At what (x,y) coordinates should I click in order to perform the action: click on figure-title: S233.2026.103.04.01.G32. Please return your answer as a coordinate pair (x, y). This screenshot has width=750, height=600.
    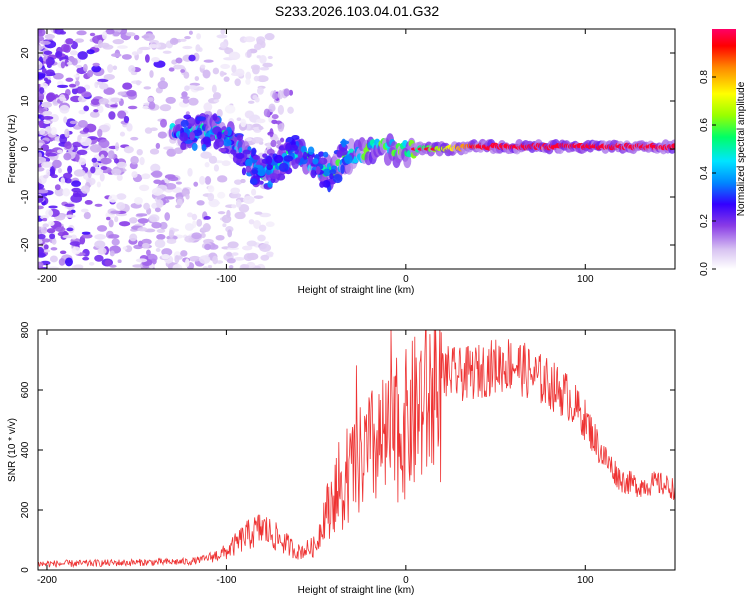
    Looking at the image, I should click on (357, 11).